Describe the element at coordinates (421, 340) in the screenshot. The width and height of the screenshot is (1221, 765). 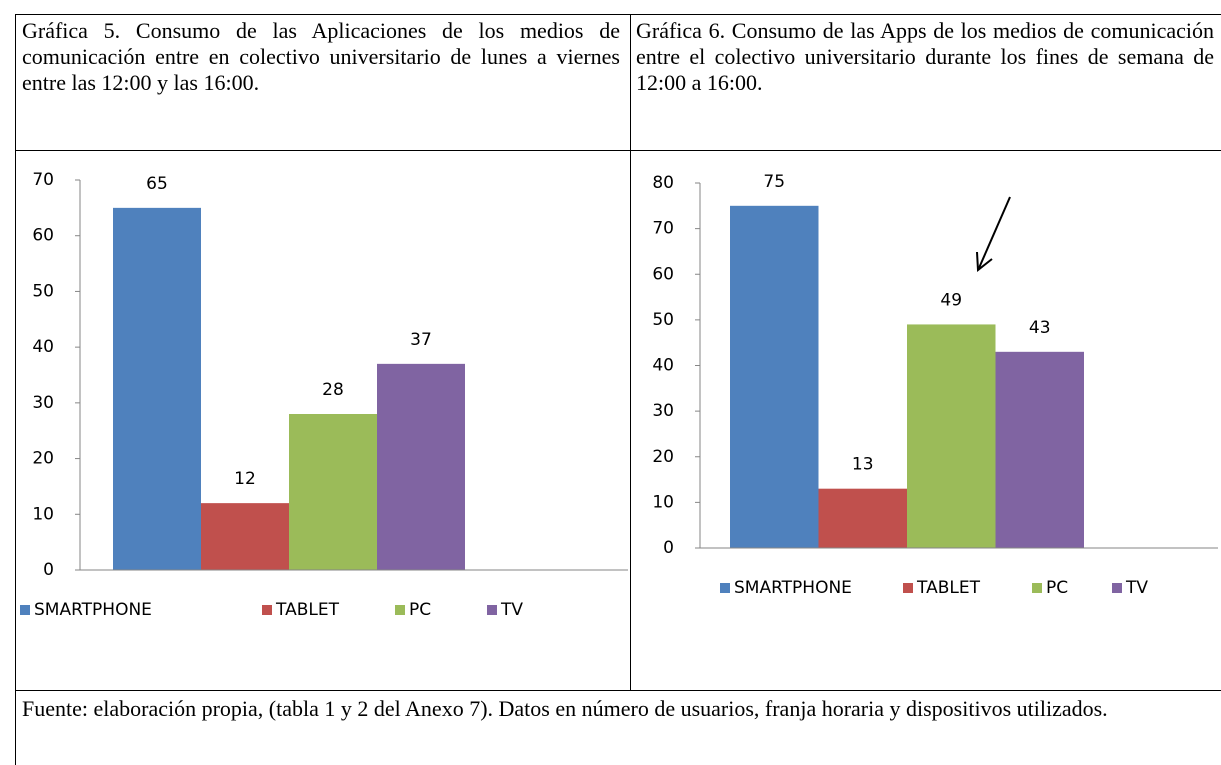
I see `data-label: 37` at that location.